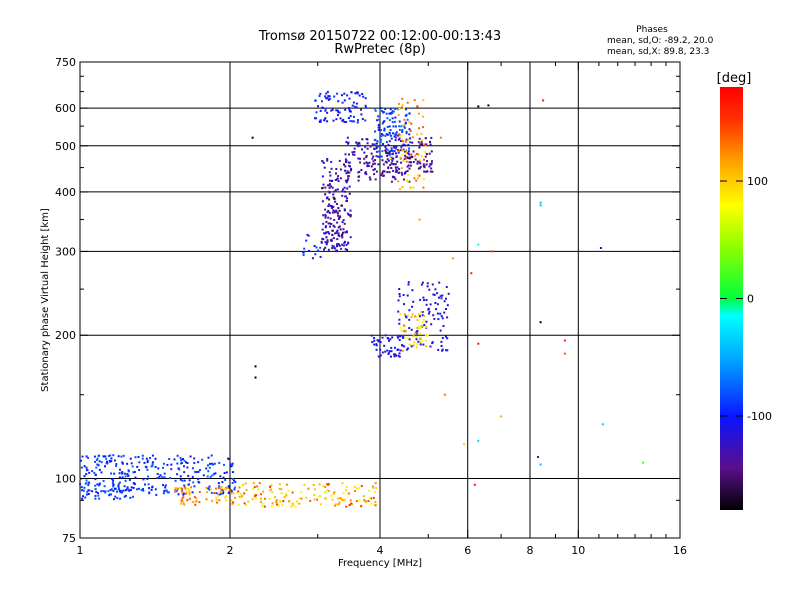 Image resolution: width=800 pixels, height=600 pixels. What do you see at coordinates (680, 550) in the screenshot?
I see `x-tick-label: 16` at bounding box center [680, 550].